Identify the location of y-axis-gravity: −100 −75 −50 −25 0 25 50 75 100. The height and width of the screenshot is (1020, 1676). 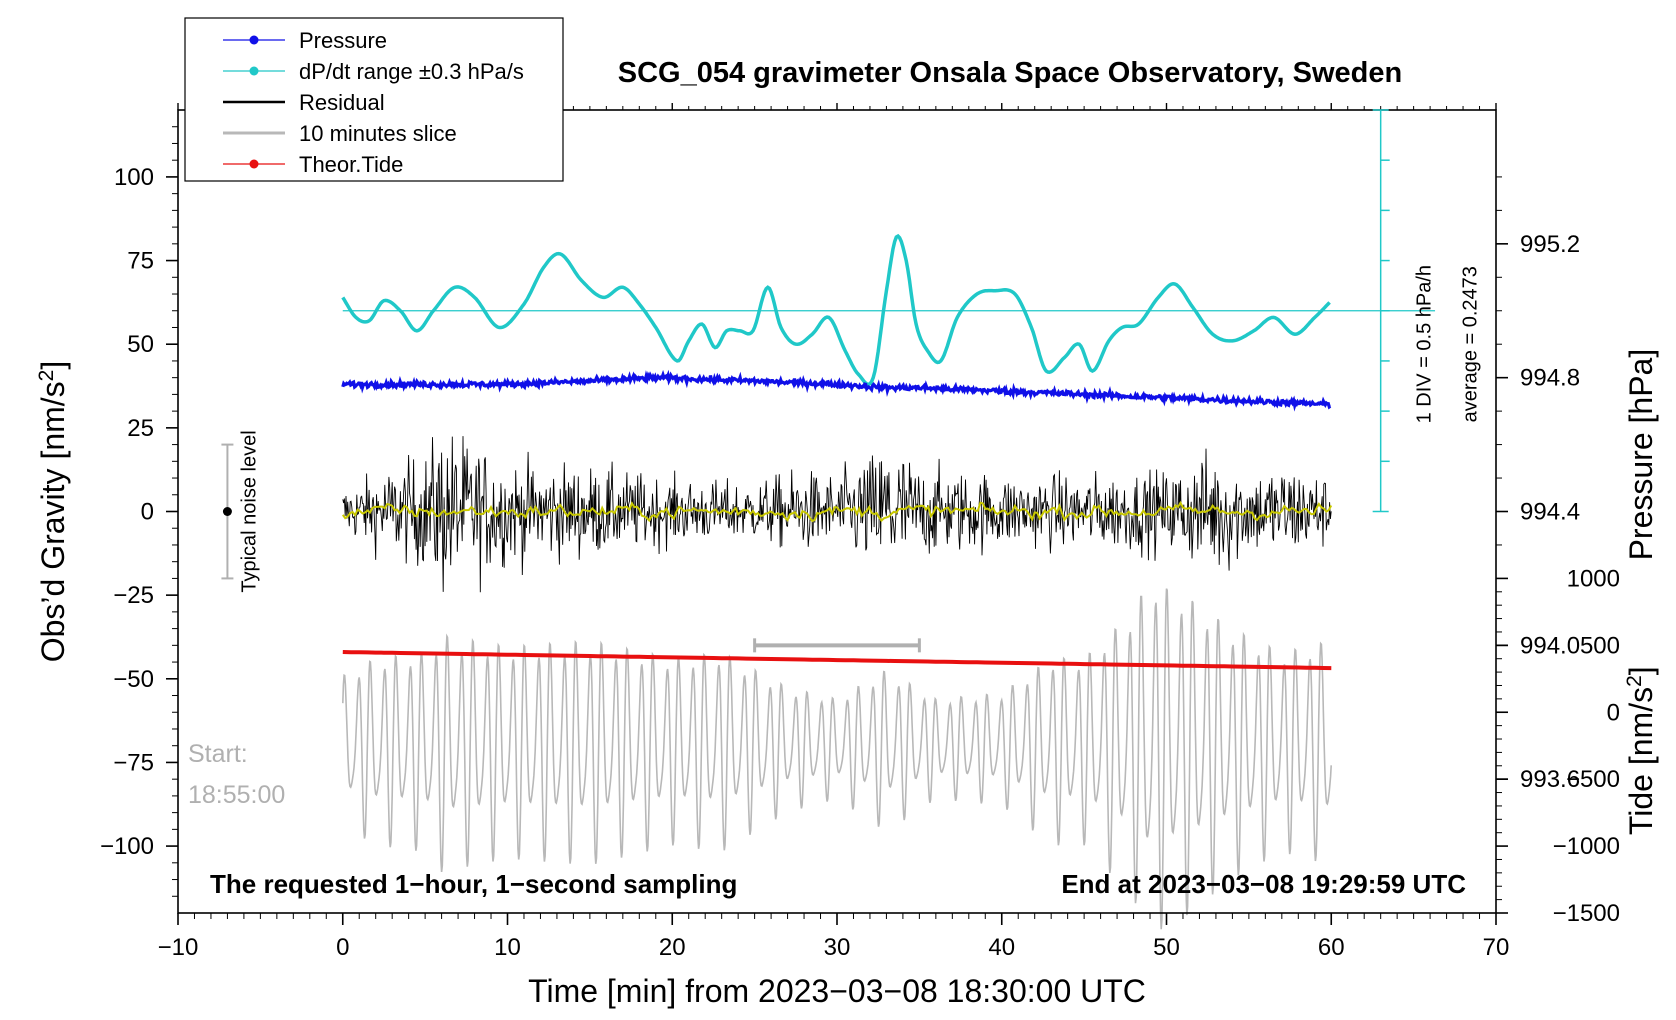
(139, 511).